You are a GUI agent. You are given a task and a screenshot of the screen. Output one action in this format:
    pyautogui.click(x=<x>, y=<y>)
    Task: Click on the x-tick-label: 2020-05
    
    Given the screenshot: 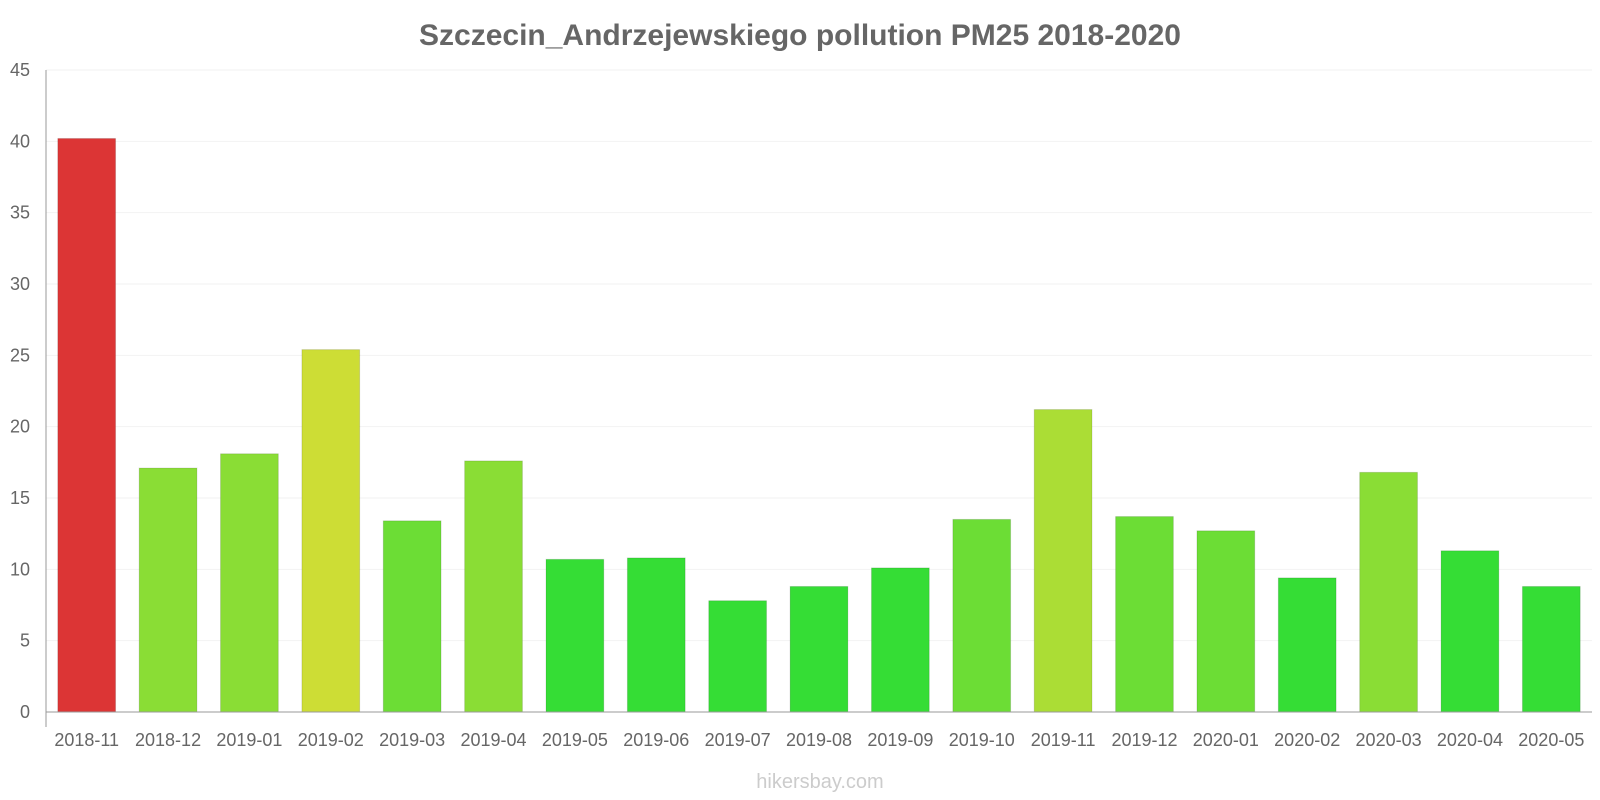 What is the action you would take?
    pyautogui.click(x=1551, y=740)
    